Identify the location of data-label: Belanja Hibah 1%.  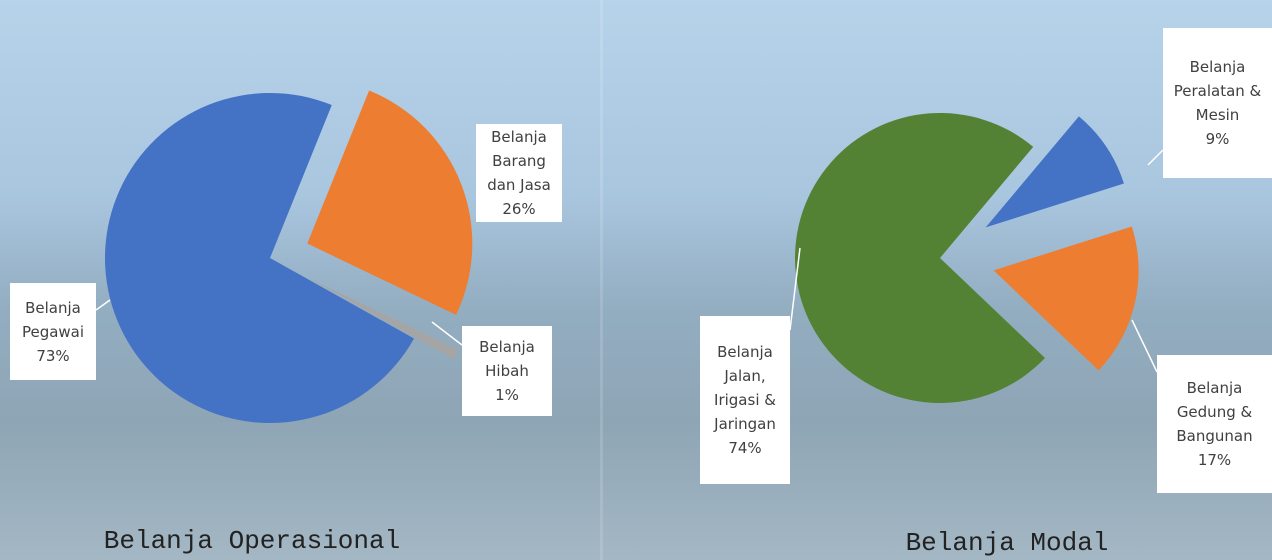
(507, 371).